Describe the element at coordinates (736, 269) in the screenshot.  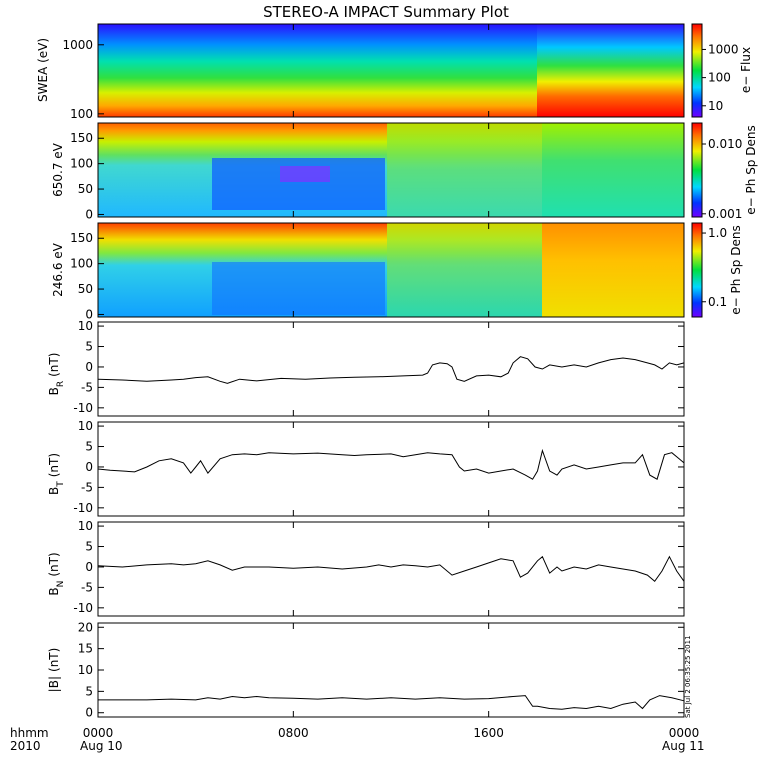
I see `colorbar-pad-246-label: e− Ph Sp Dens` at that location.